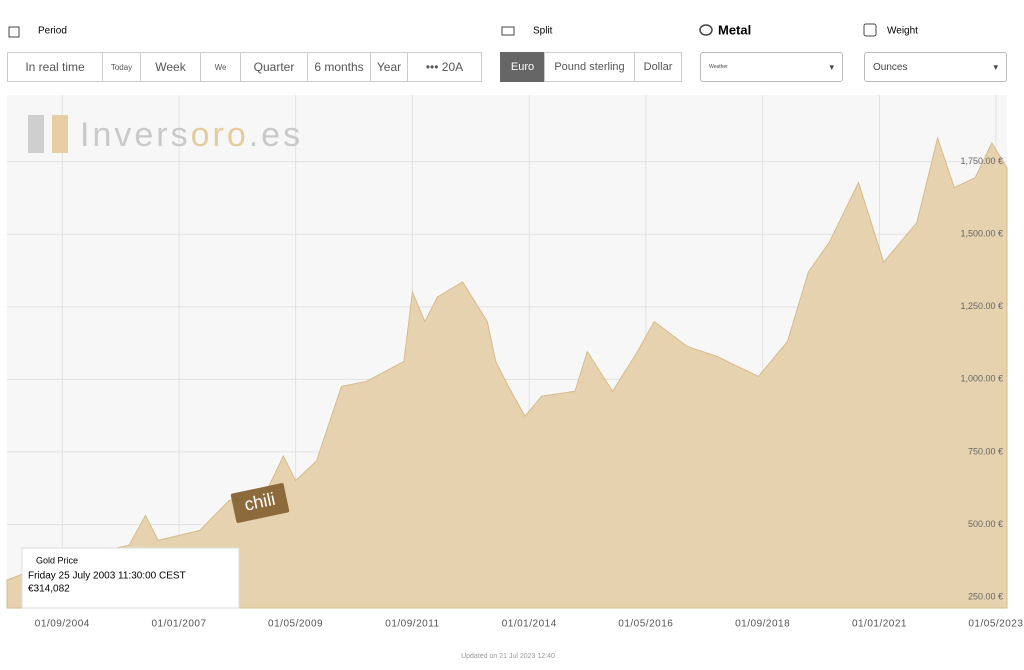 The width and height of the screenshot is (1024, 670). What do you see at coordinates (522, 67) in the screenshot?
I see `split-option: Euro` at bounding box center [522, 67].